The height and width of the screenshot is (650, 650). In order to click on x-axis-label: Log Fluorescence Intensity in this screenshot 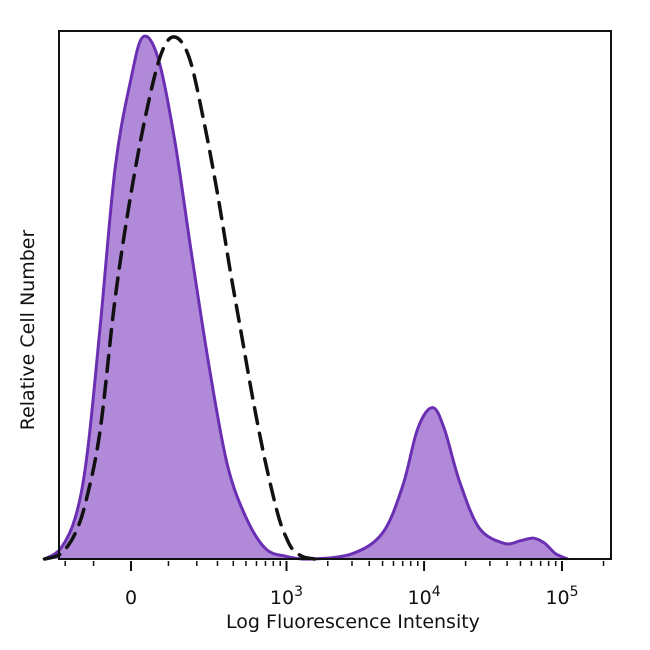, I will do `click(353, 622)`.